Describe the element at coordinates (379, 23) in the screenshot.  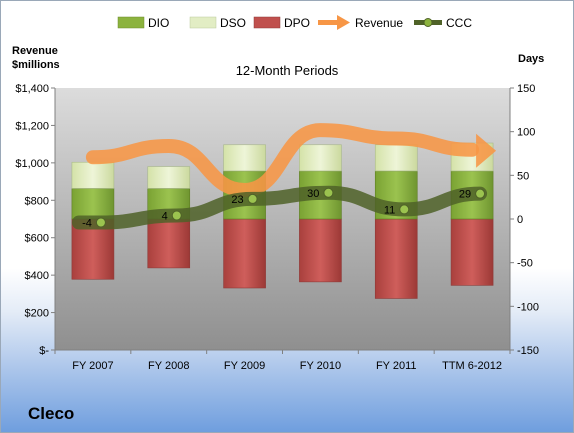
I see `legend-label-revenue: Revenue` at that location.